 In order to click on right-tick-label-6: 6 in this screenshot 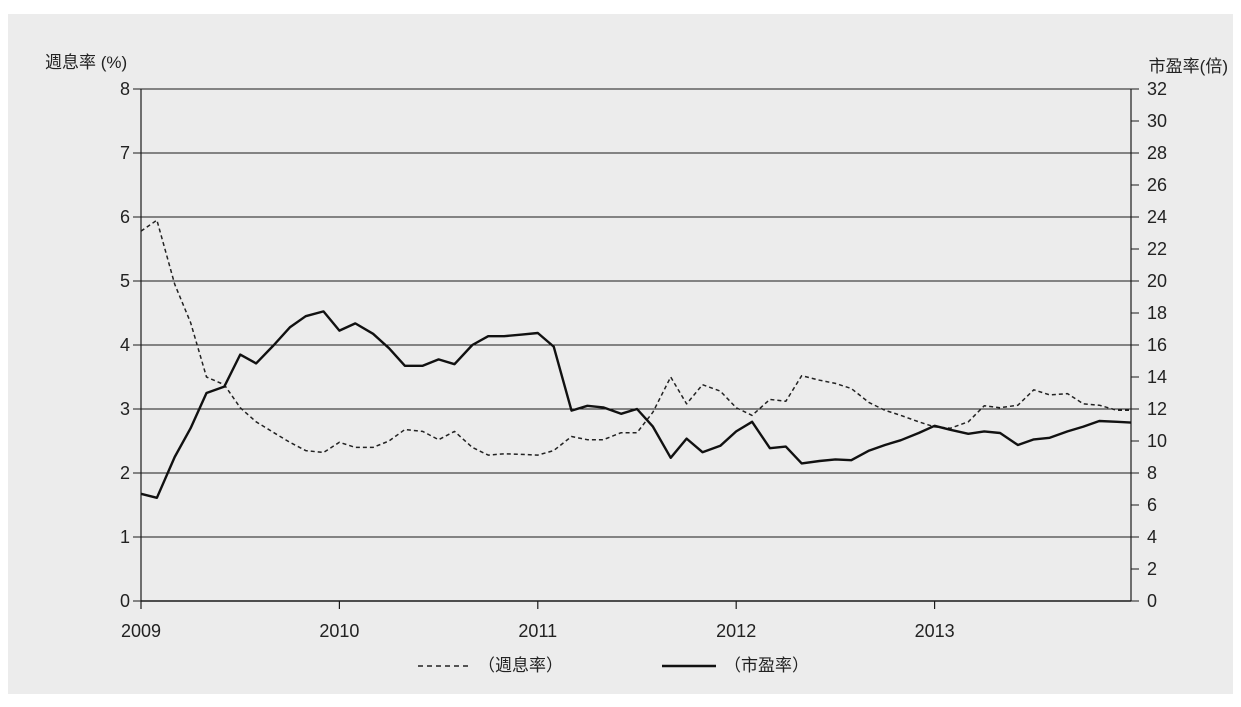, I will do `click(1152, 505)`.